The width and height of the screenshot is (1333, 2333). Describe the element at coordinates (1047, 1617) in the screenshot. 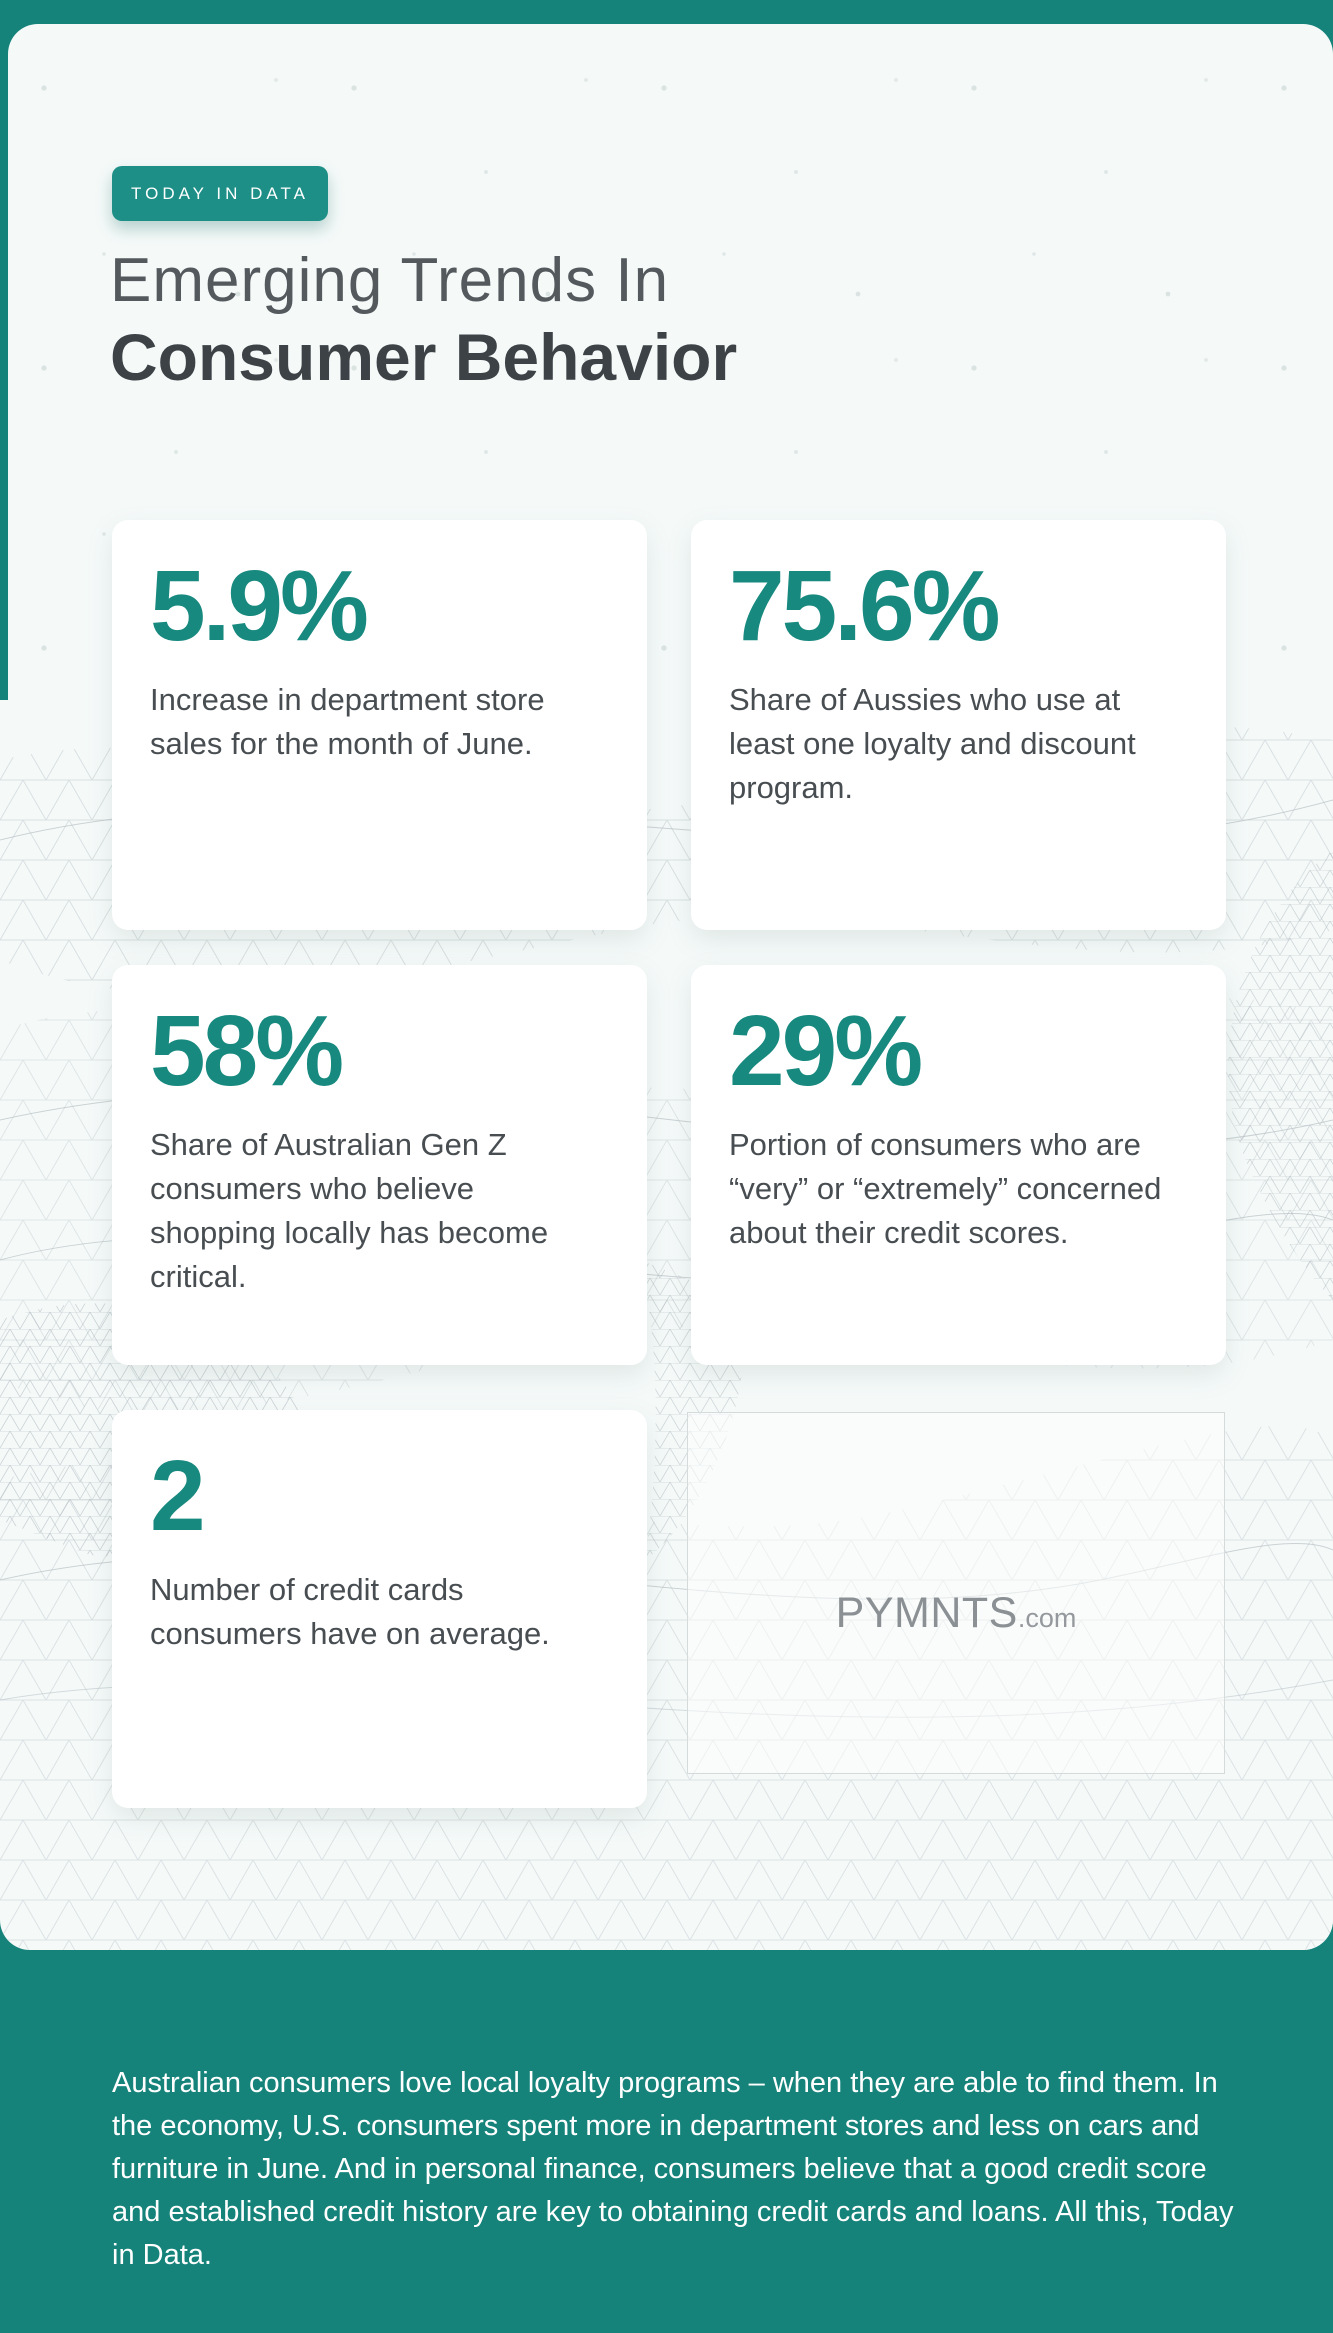

I see `pymnts-logo-suffix: .com` at that location.